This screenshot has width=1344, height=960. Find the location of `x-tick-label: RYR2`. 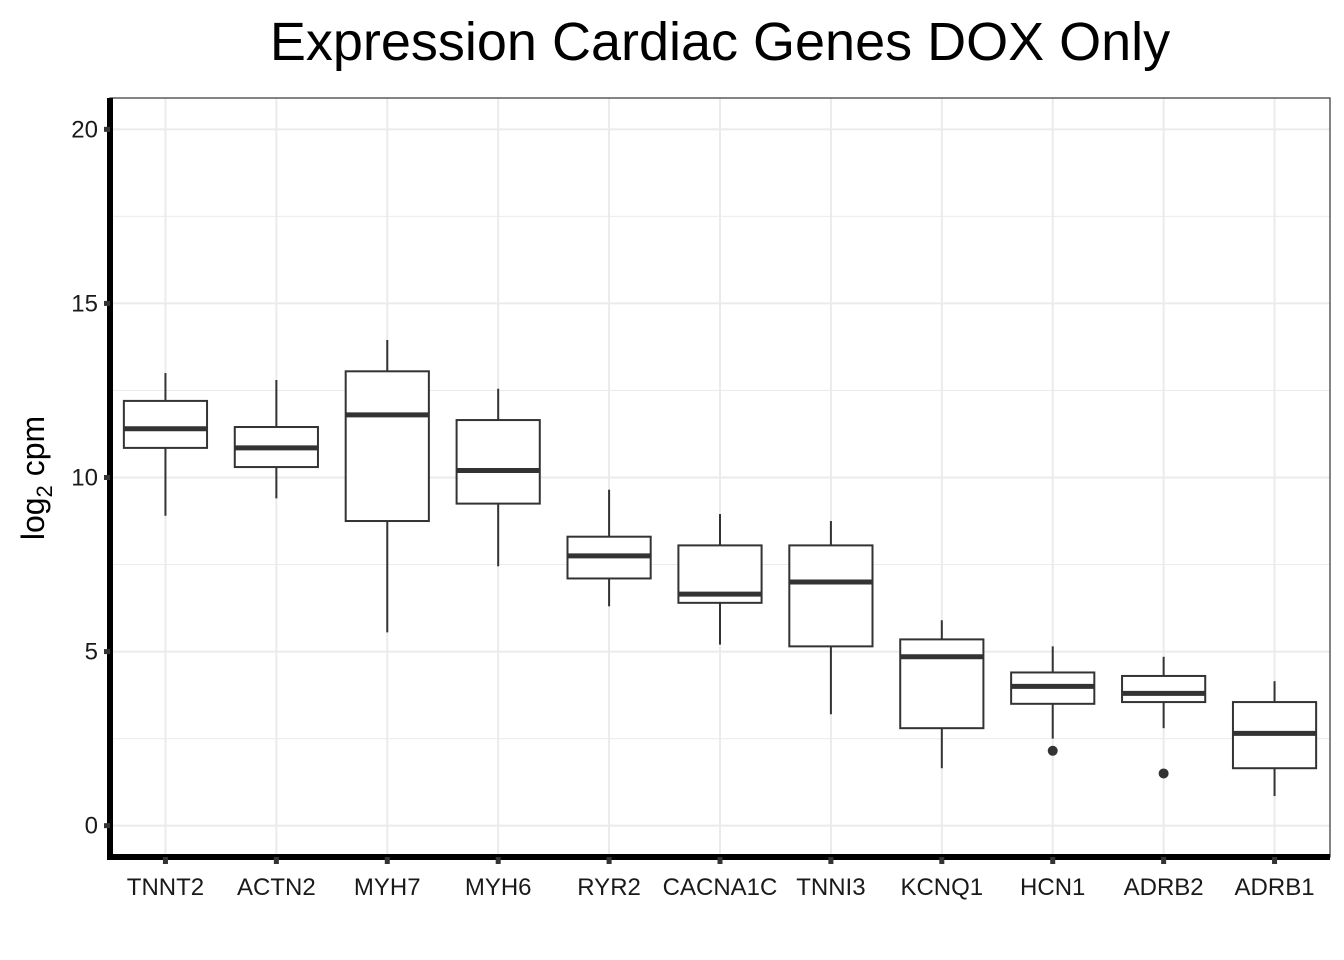

x-tick-label: RYR2 is located at coordinates (609, 887).